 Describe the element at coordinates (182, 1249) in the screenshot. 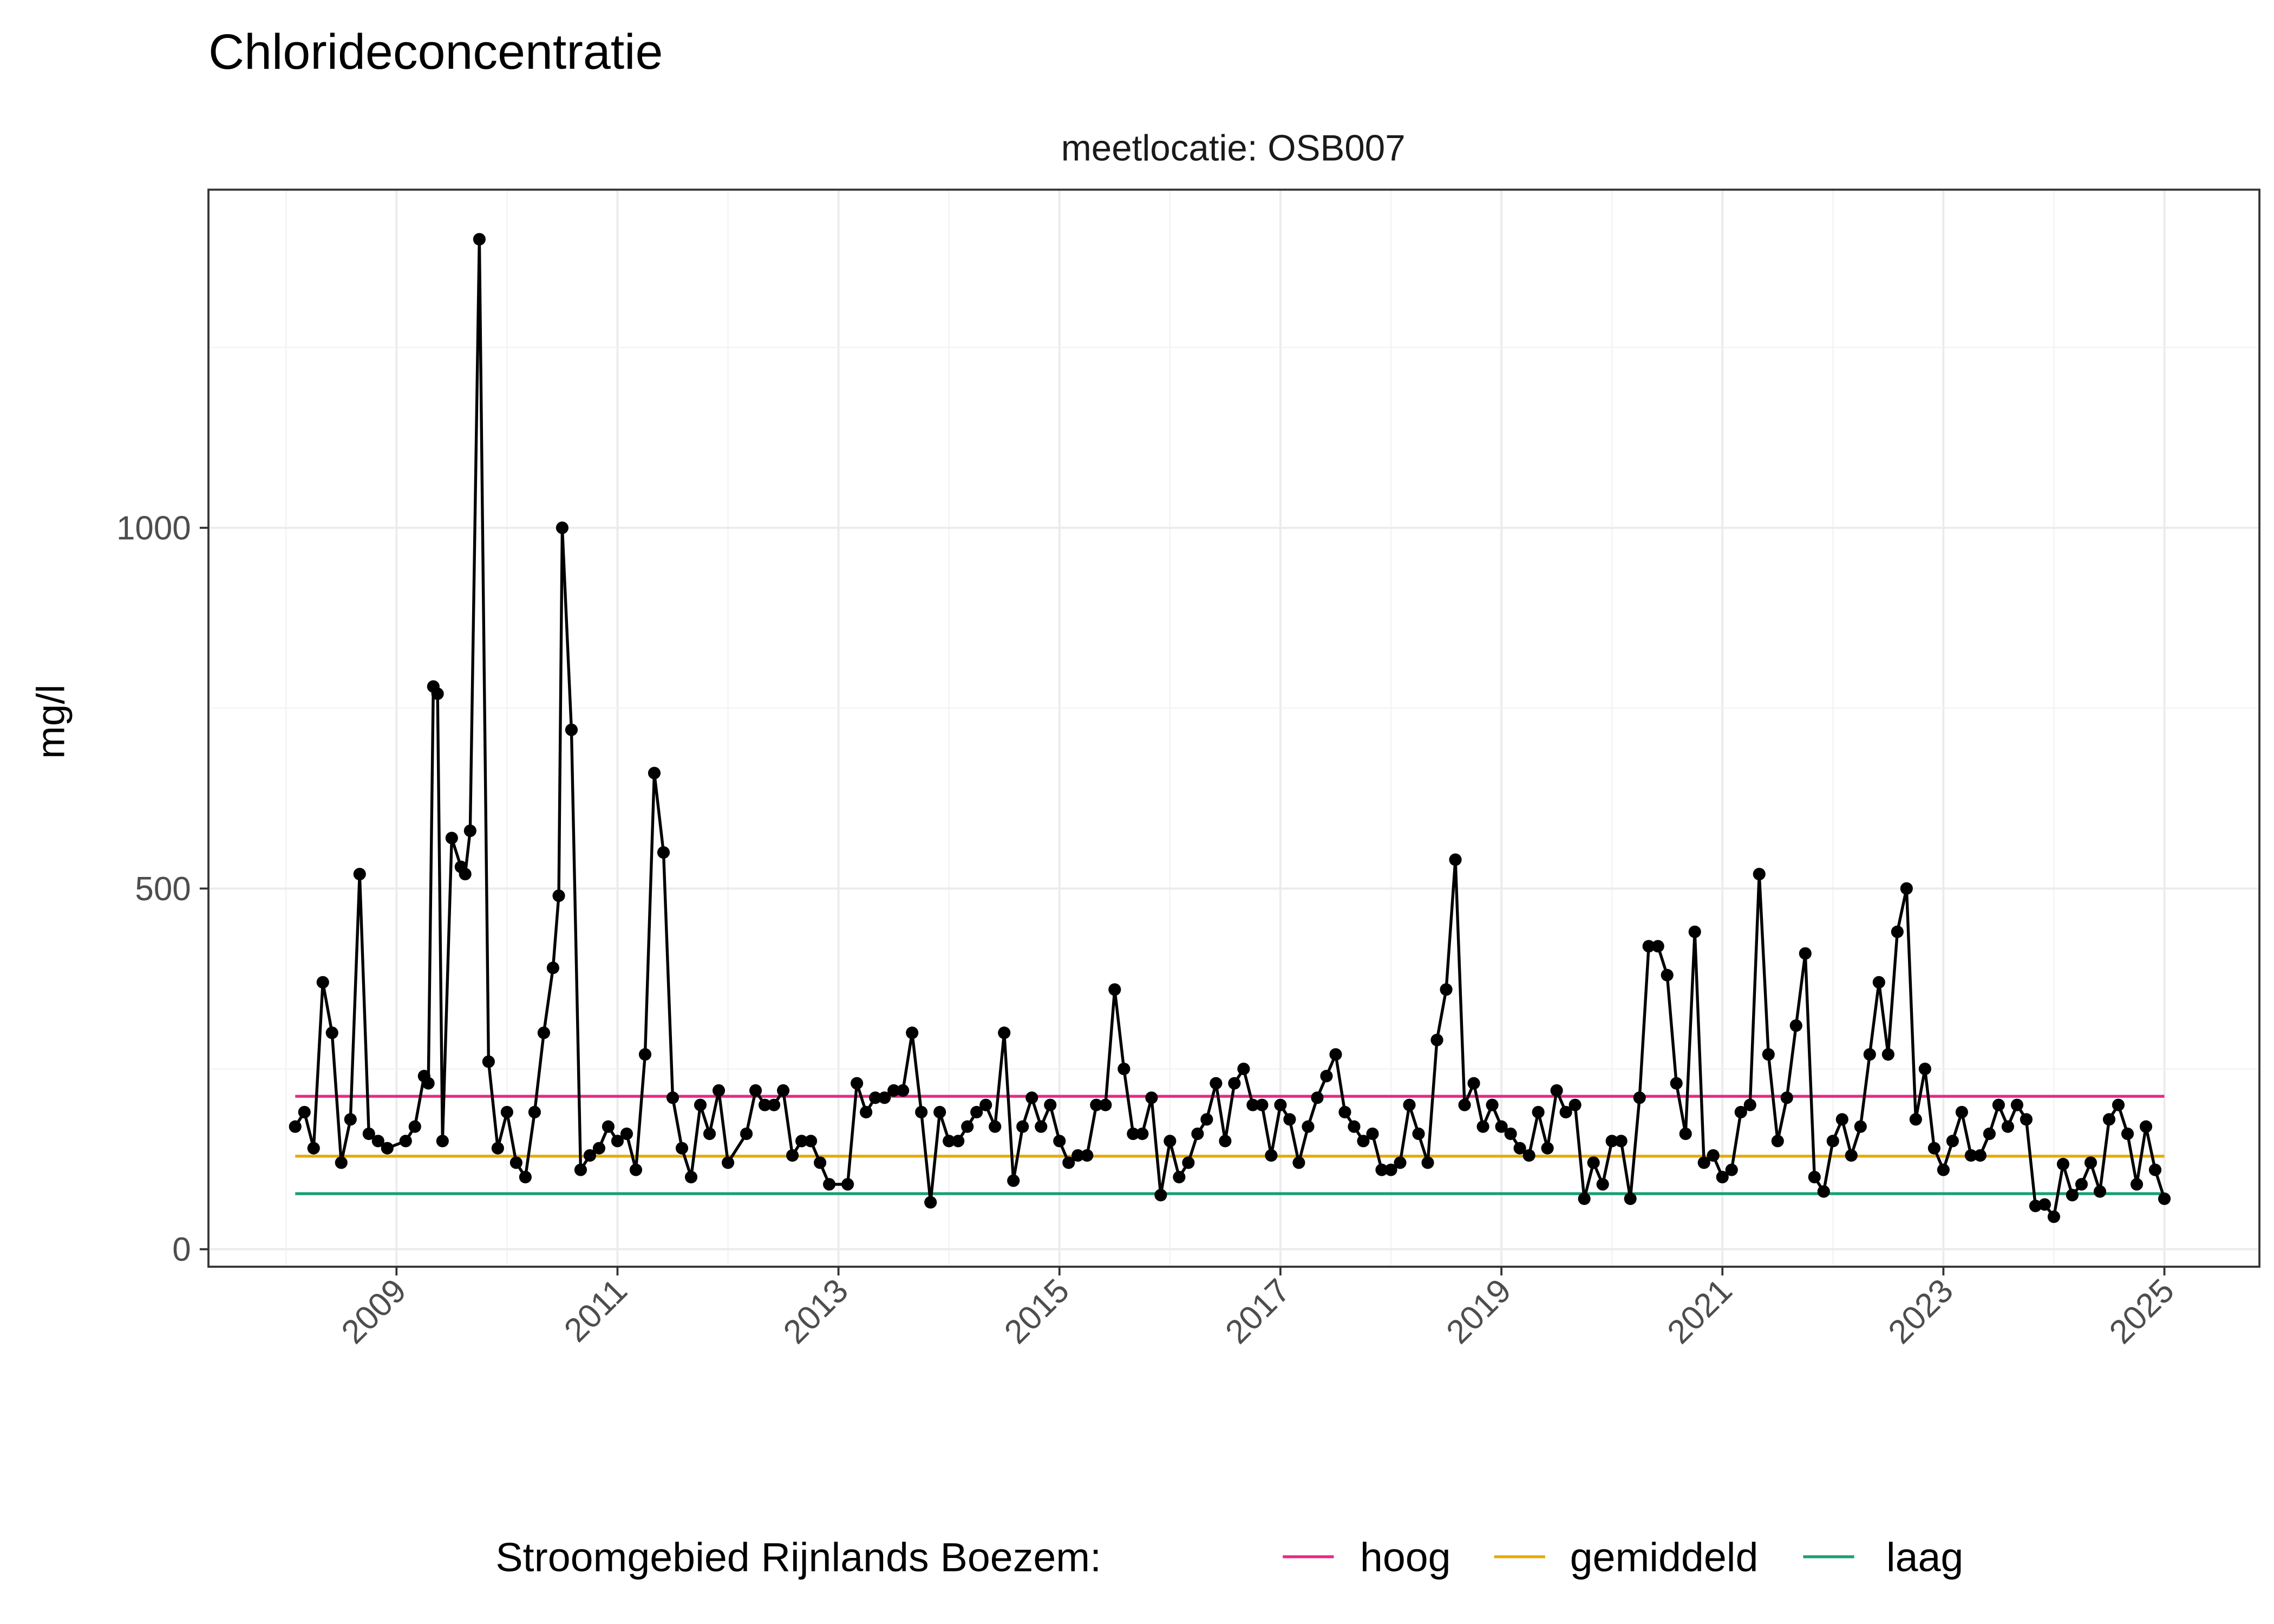

I see `y-tick-label: 0` at that location.